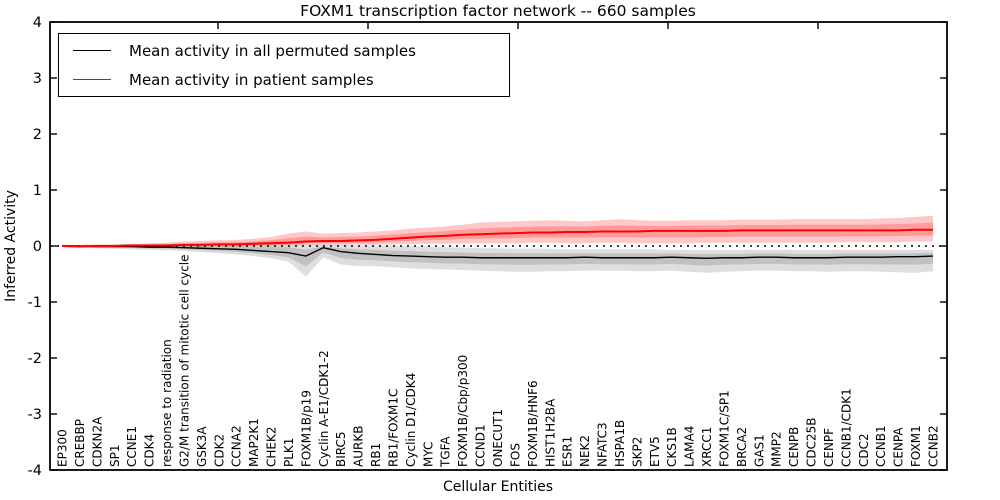  What do you see at coordinates (411, 420) in the screenshot?
I see `x-tick-label: Cyclin D1/CDK4` at bounding box center [411, 420].